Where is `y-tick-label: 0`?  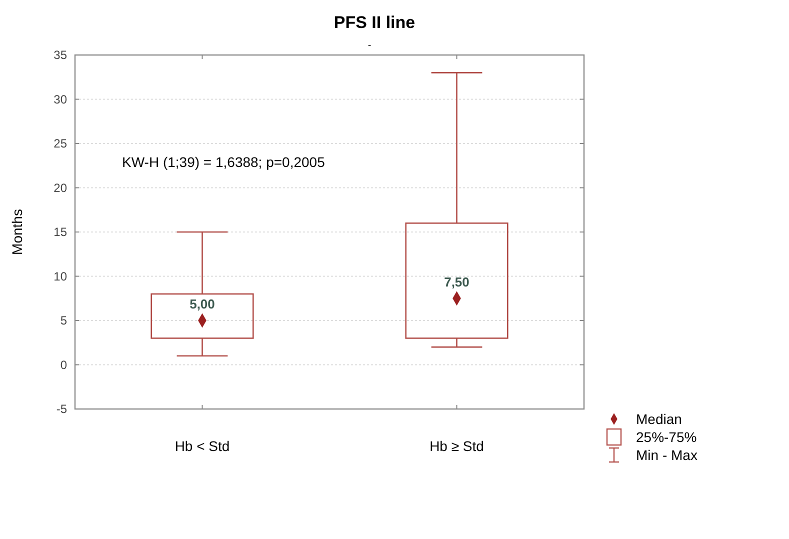
y-tick-label: 0 is located at coordinates (64, 365).